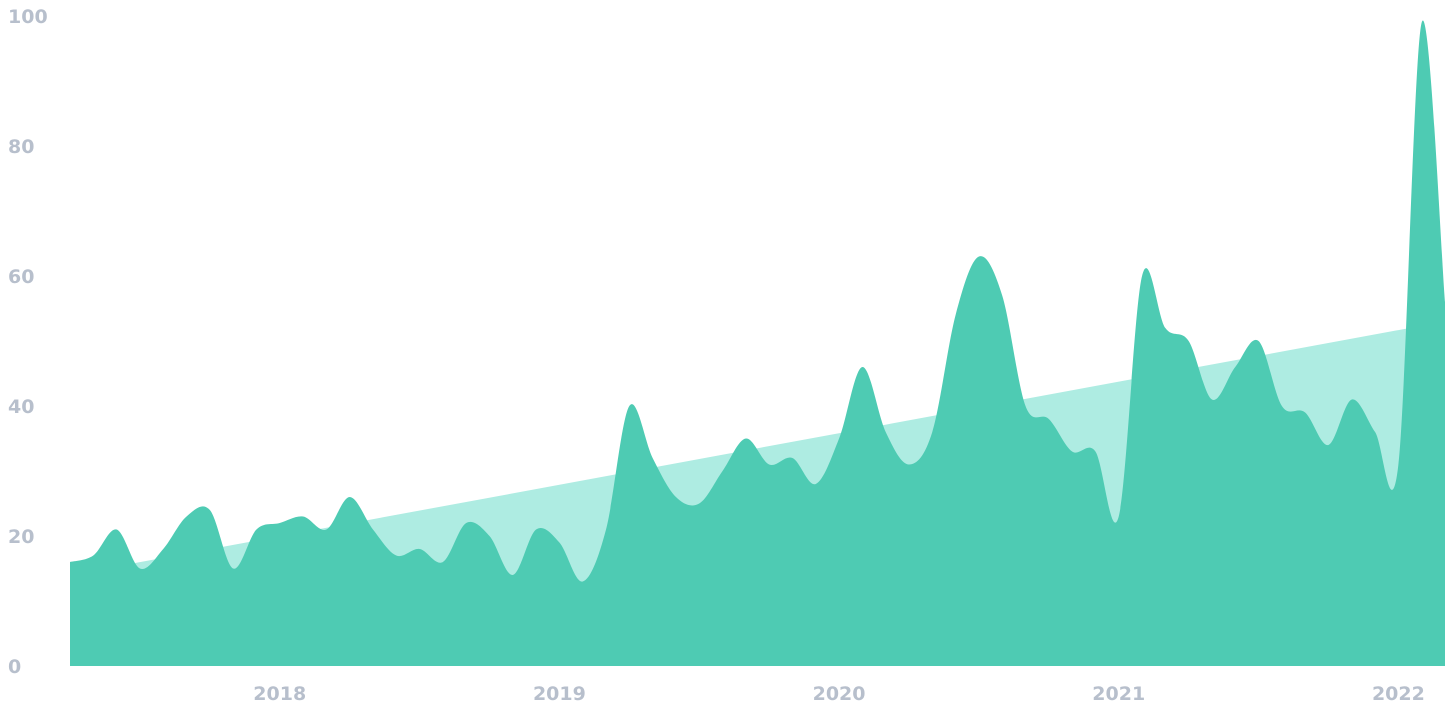 Image resolution: width=1450 pixels, height=725 pixels. What do you see at coordinates (14, 667) in the screenshot?
I see `y-tick-label: 0` at bounding box center [14, 667].